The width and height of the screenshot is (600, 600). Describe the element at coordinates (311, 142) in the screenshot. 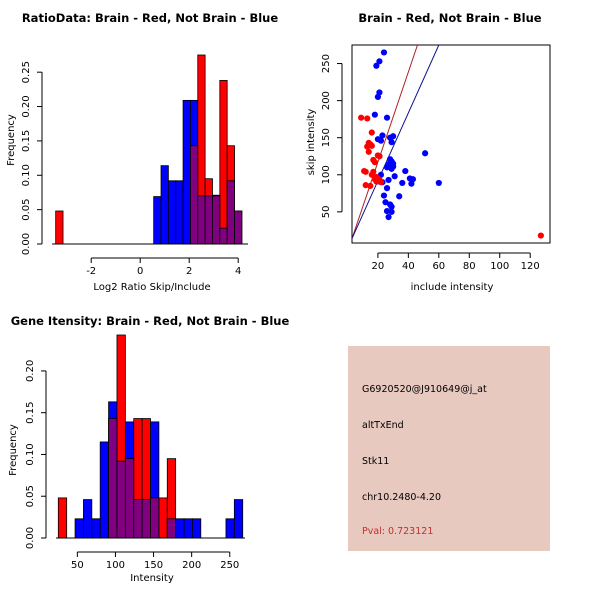

I see `scatter-y-axis-title: skip intensity` at that location.